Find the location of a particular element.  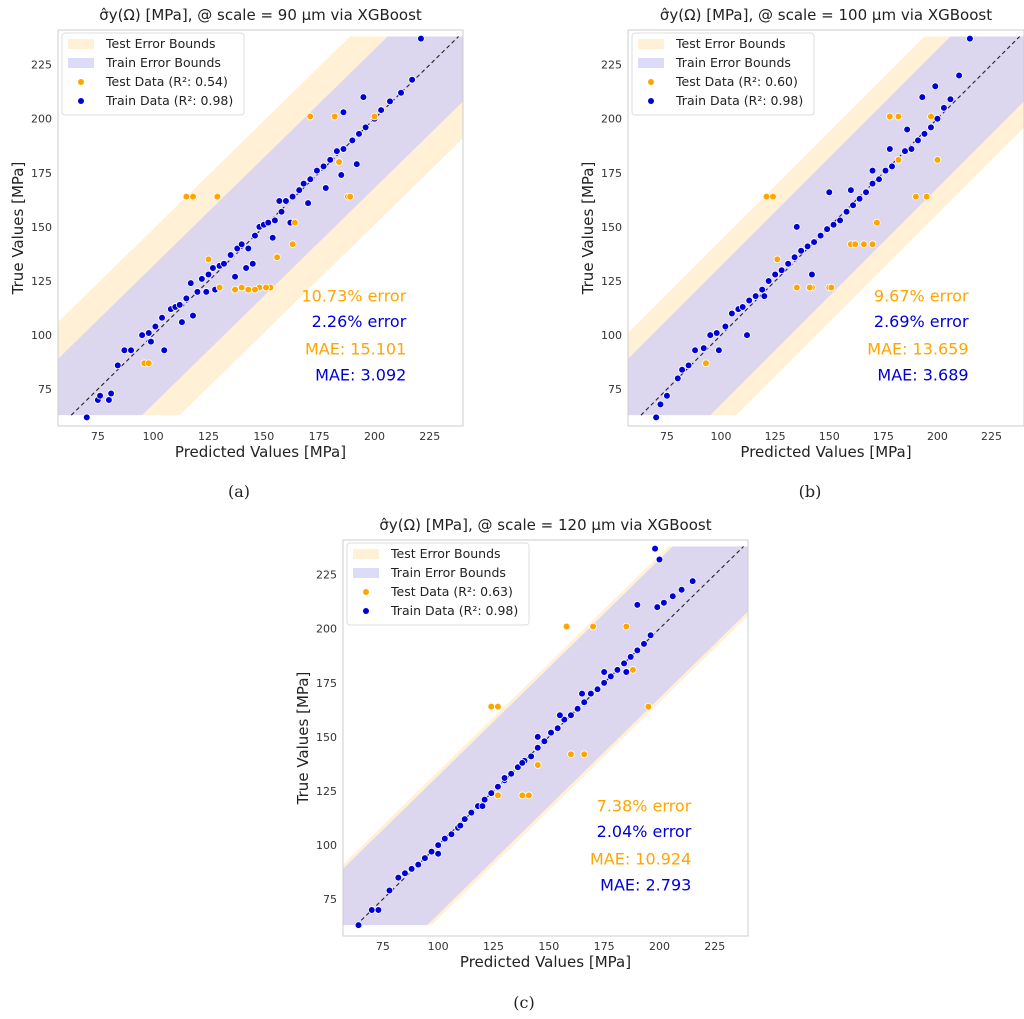

x-tick-label: 150 is located at coordinates (263, 436).